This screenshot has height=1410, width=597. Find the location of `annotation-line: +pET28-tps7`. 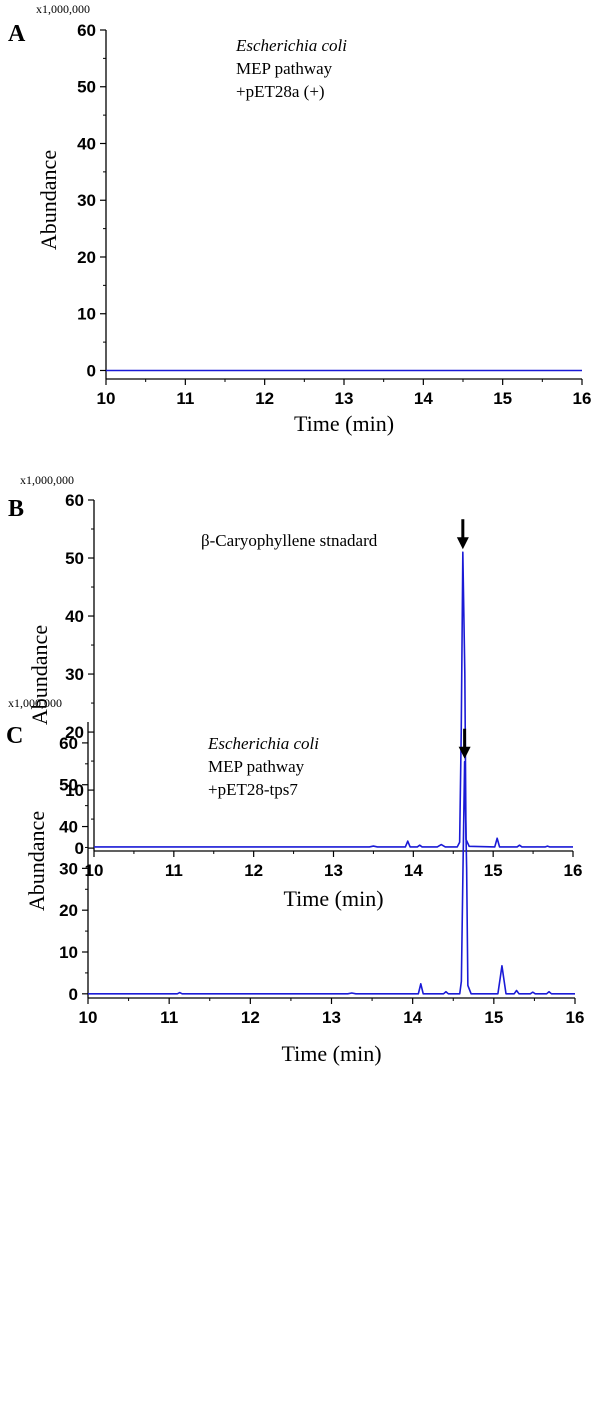

annotation-line: +pET28-tps7 is located at coordinates (253, 789).